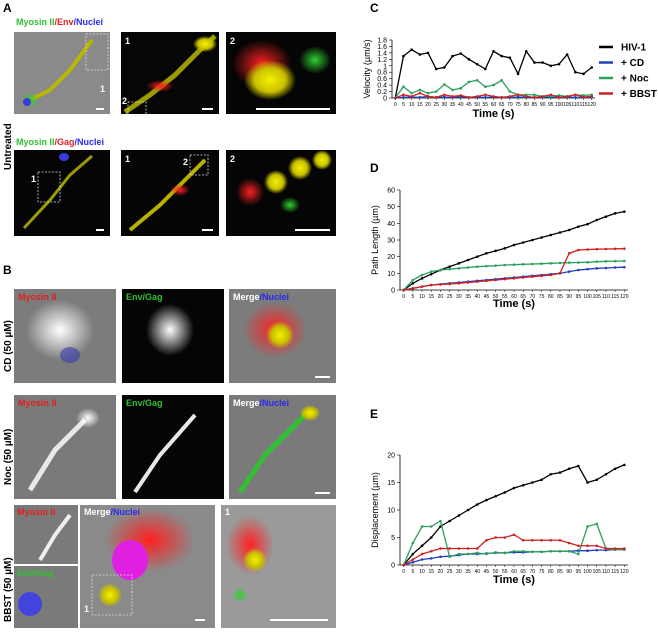  I want to click on x-tick-label: 80, so click(526, 105).